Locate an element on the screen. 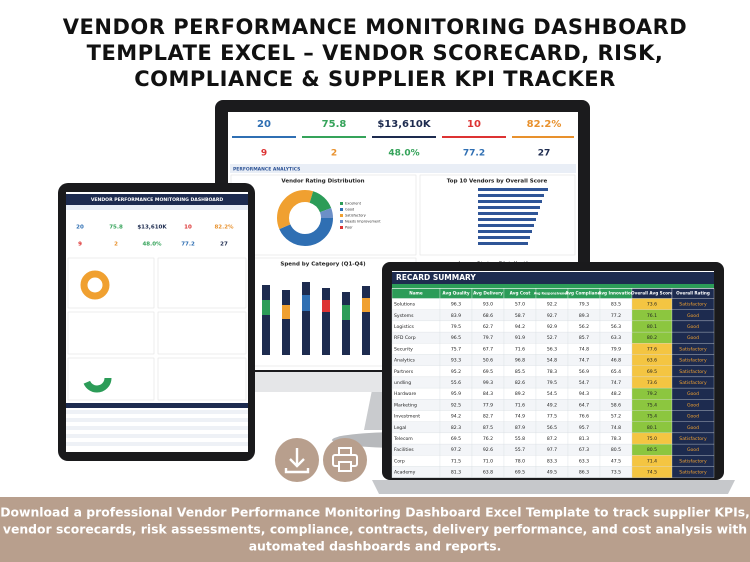 This screenshot has width=750, height=562. cell-text: 49.2 is located at coordinates (552, 405).